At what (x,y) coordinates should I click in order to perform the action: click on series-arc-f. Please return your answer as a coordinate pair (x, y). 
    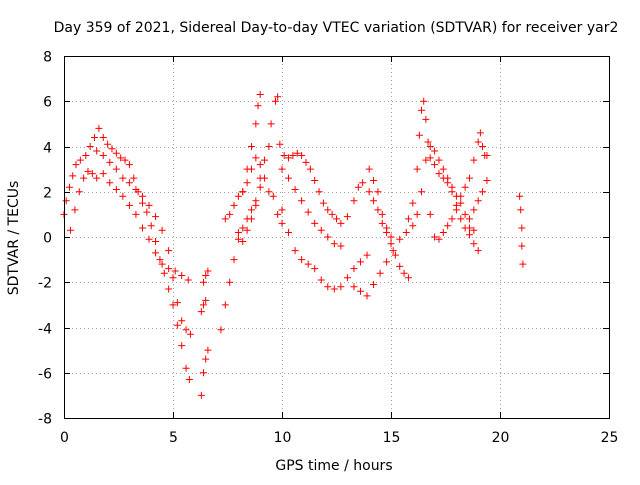
    Looking at the image, I should click on (206, 276).